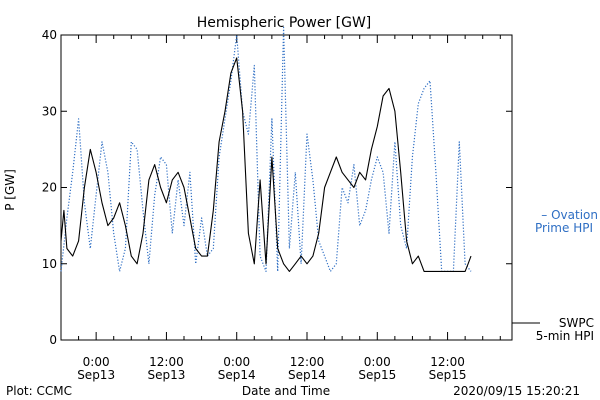  Describe the element at coordinates (569, 215) in the screenshot. I see `legend-ovation-line1: – Ovation` at that location.